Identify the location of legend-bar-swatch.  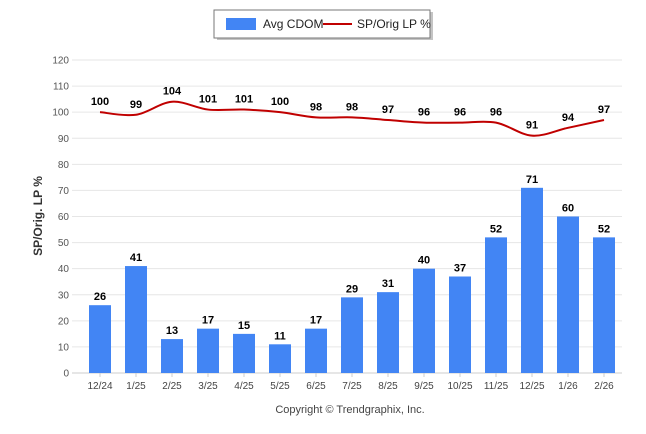
(241, 24).